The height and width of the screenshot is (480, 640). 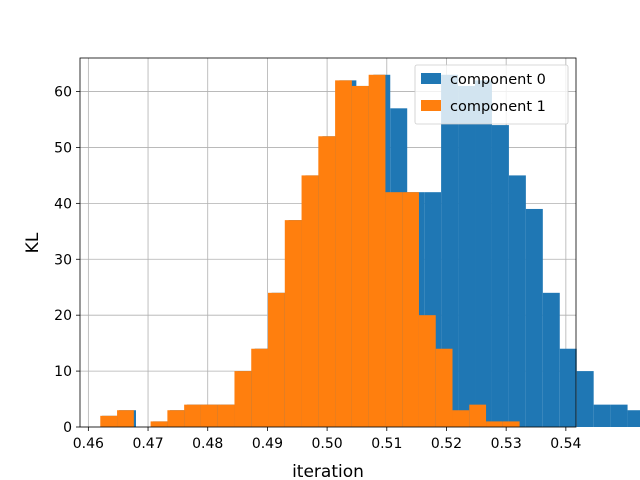 What do you see at coordinates (33, 242) in the screenshot?
I see `y-axis-label: KL` at bounding box center [33, 242].